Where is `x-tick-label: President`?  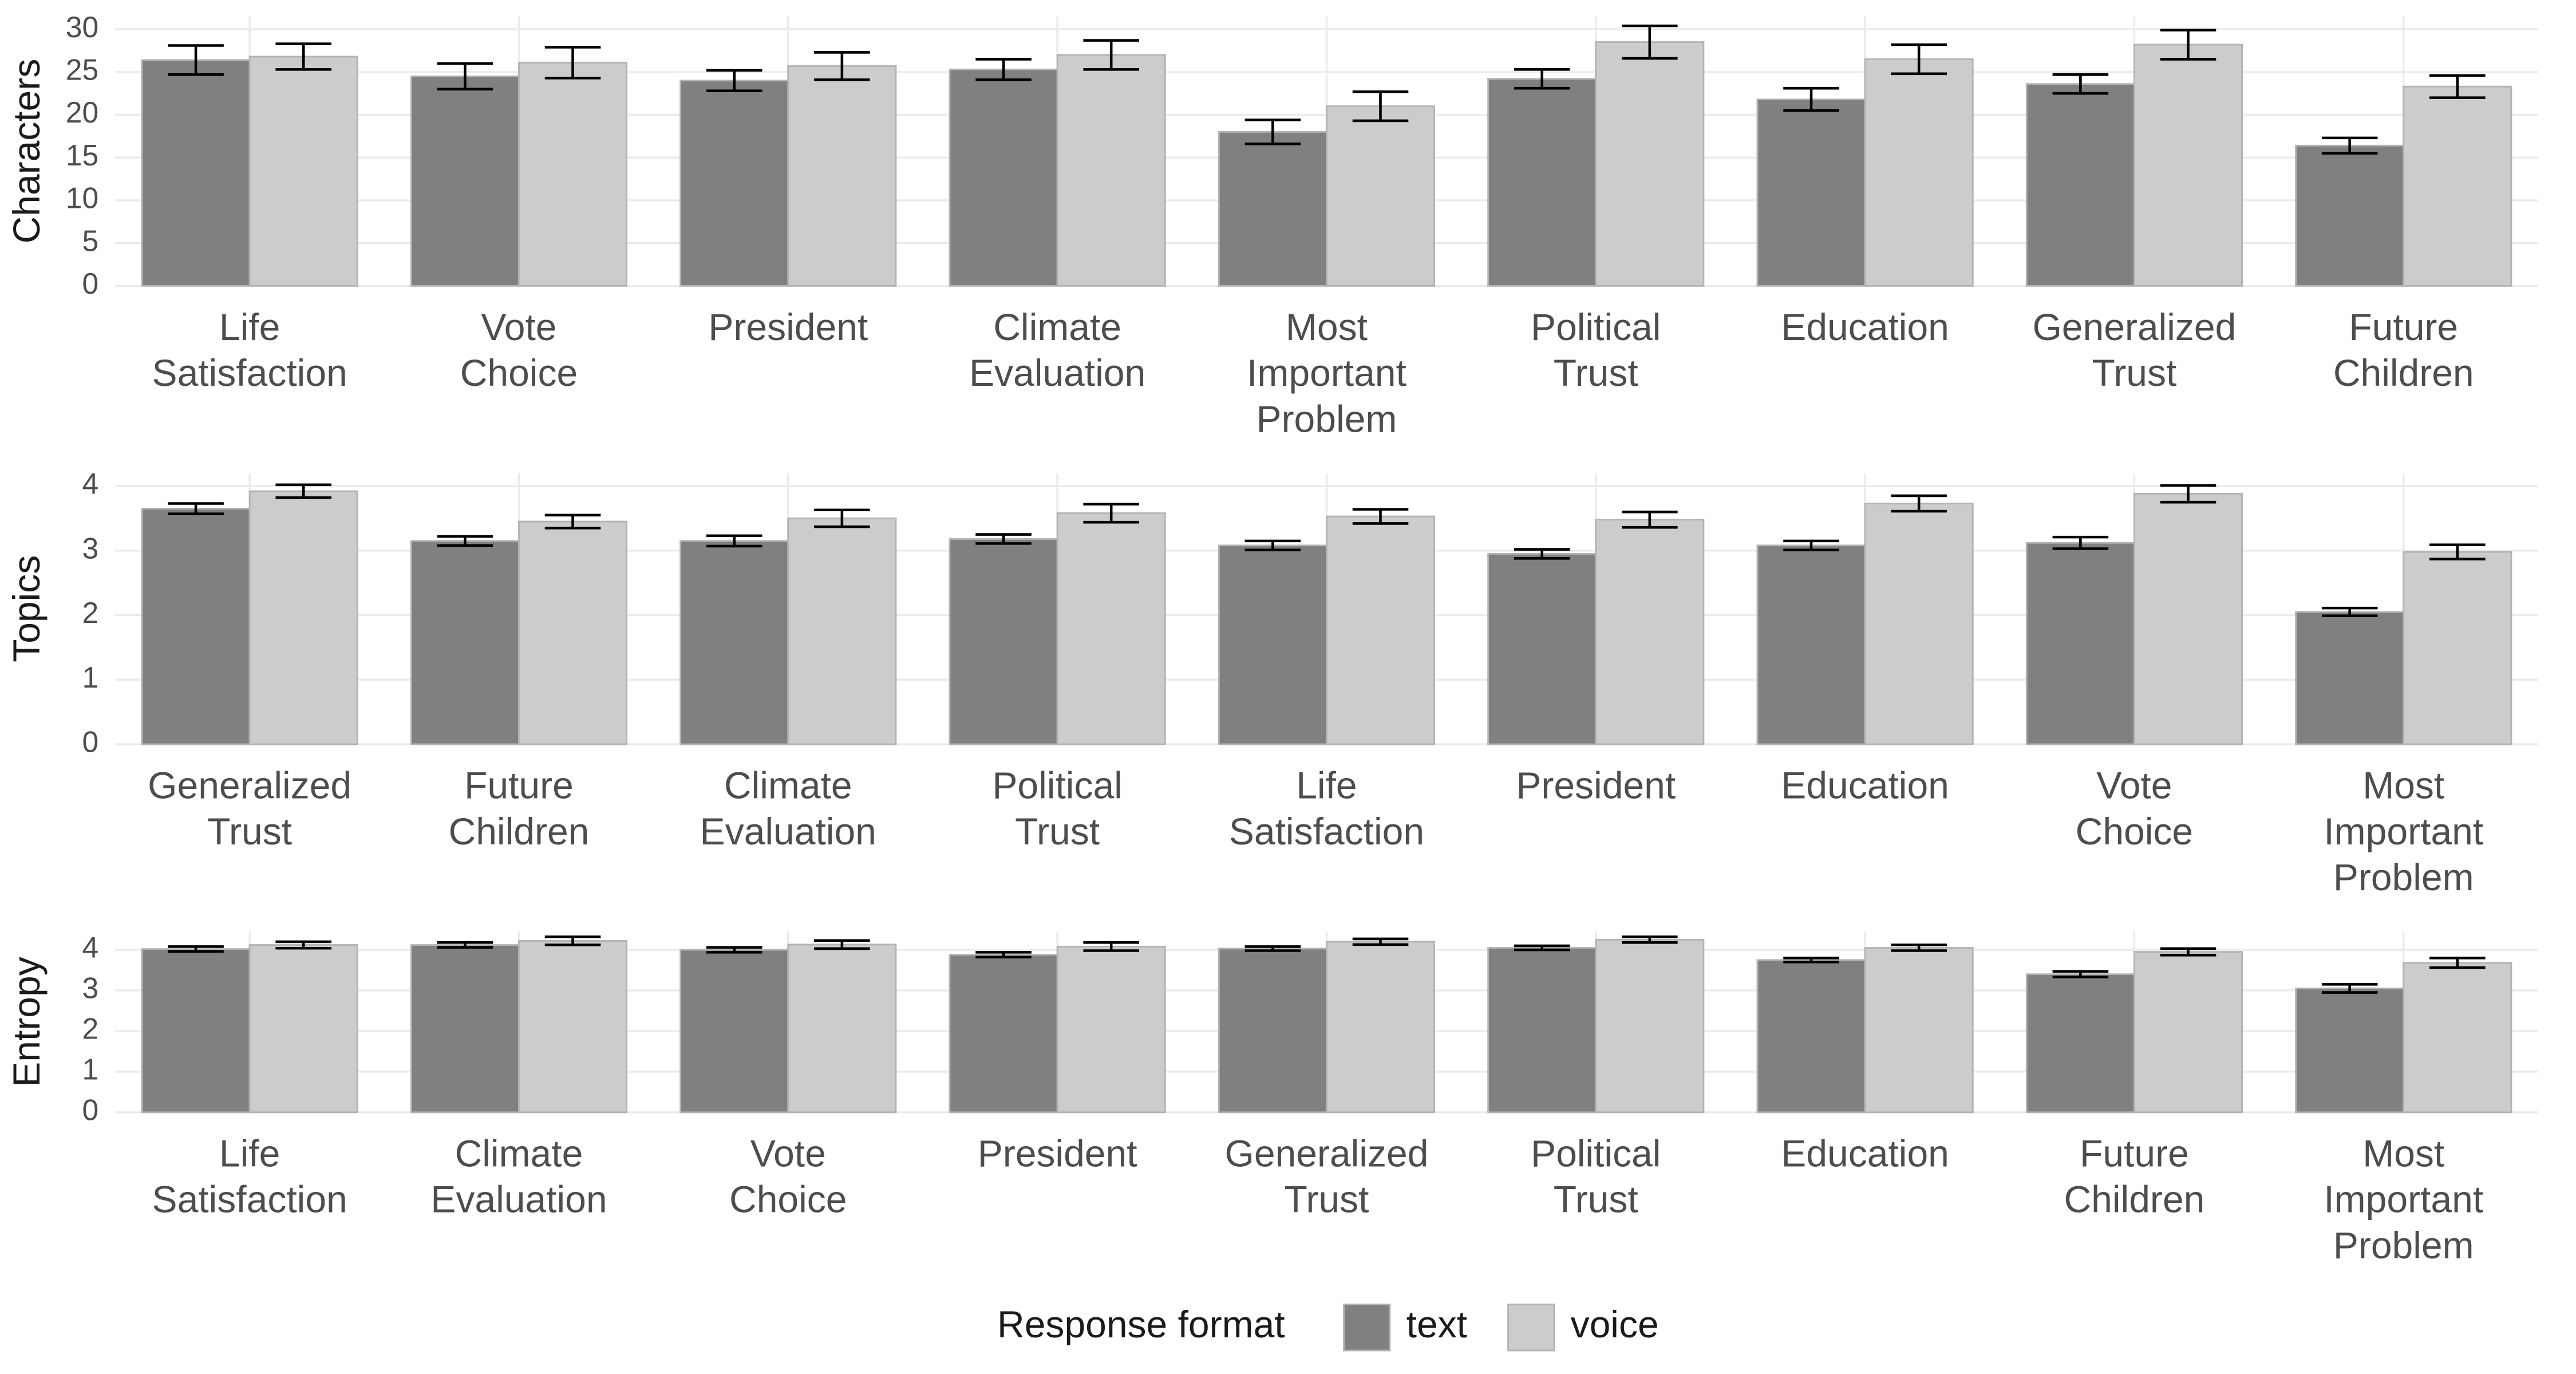 x-tick-label: President is located at coordinates (1057, 1153).